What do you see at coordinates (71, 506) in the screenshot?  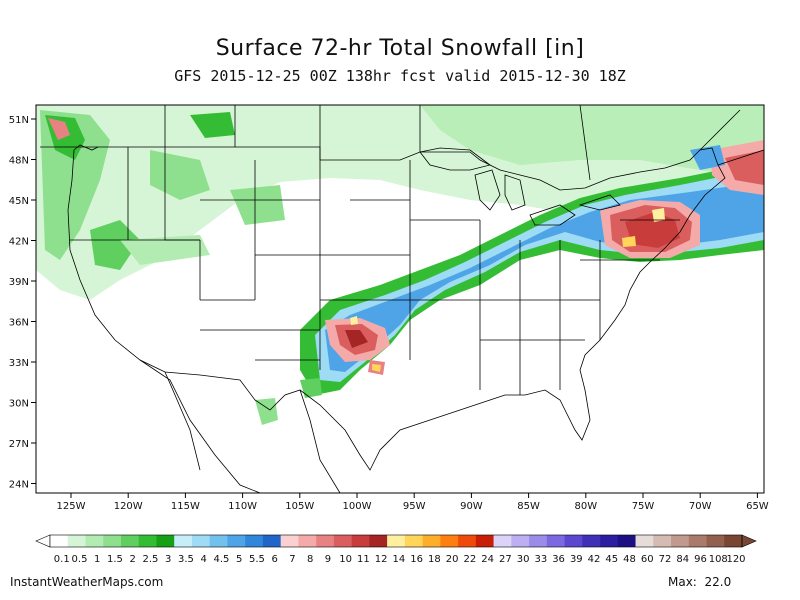 I see `lon-tick-label: 125W` at bounding box center [71, 506].